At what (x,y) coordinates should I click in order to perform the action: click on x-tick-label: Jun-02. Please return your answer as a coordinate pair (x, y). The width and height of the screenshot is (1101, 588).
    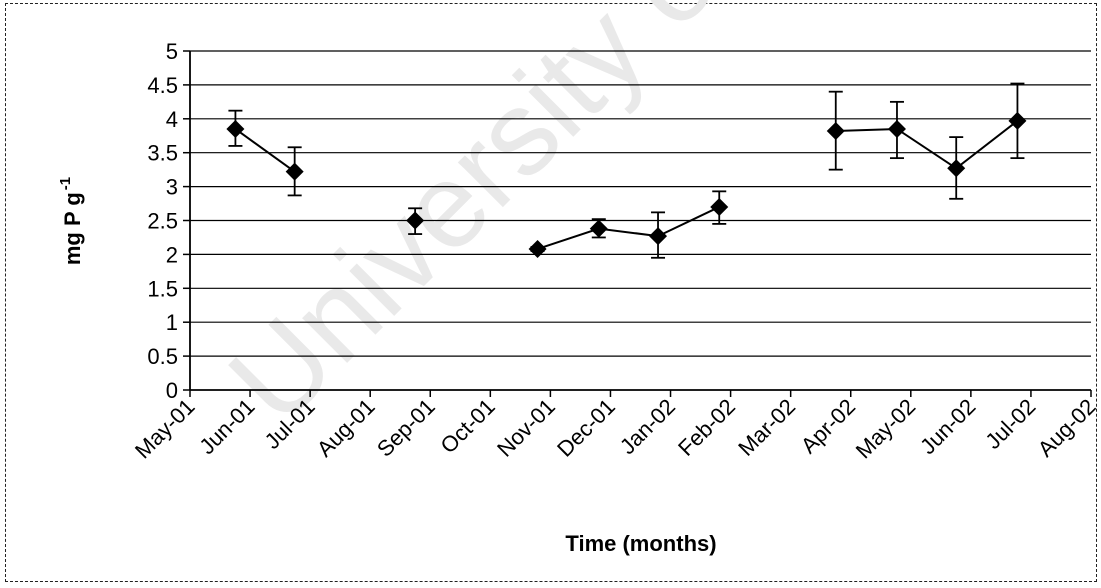
    Looking at the image, I should click on (947, 426).